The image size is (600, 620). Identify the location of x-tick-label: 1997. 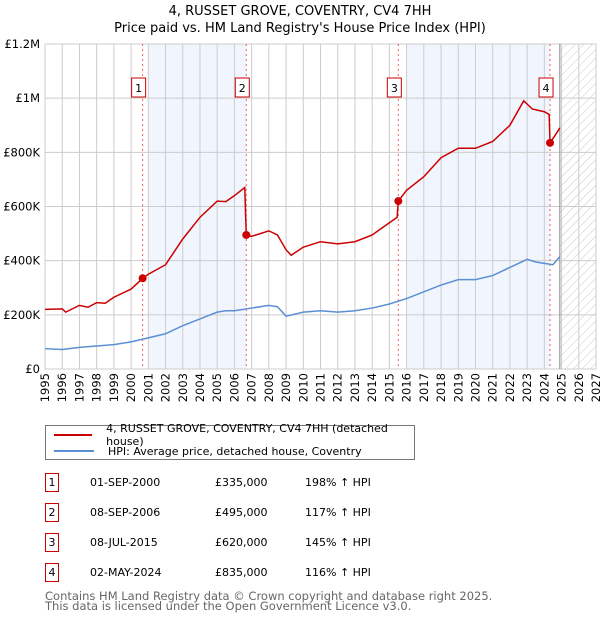
(79, 387).